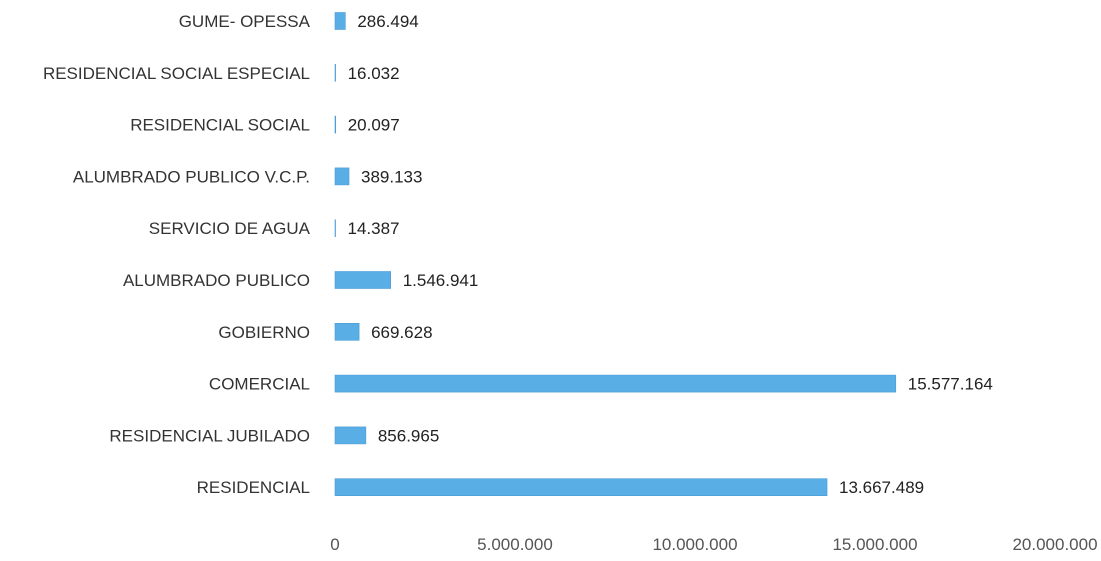 The height and width of the screenshot is (561, 1101). What do you see at coordinates (334, 544) in the screenshot?
I see `x-tick-label: 0` at bounding box center [334, 544].